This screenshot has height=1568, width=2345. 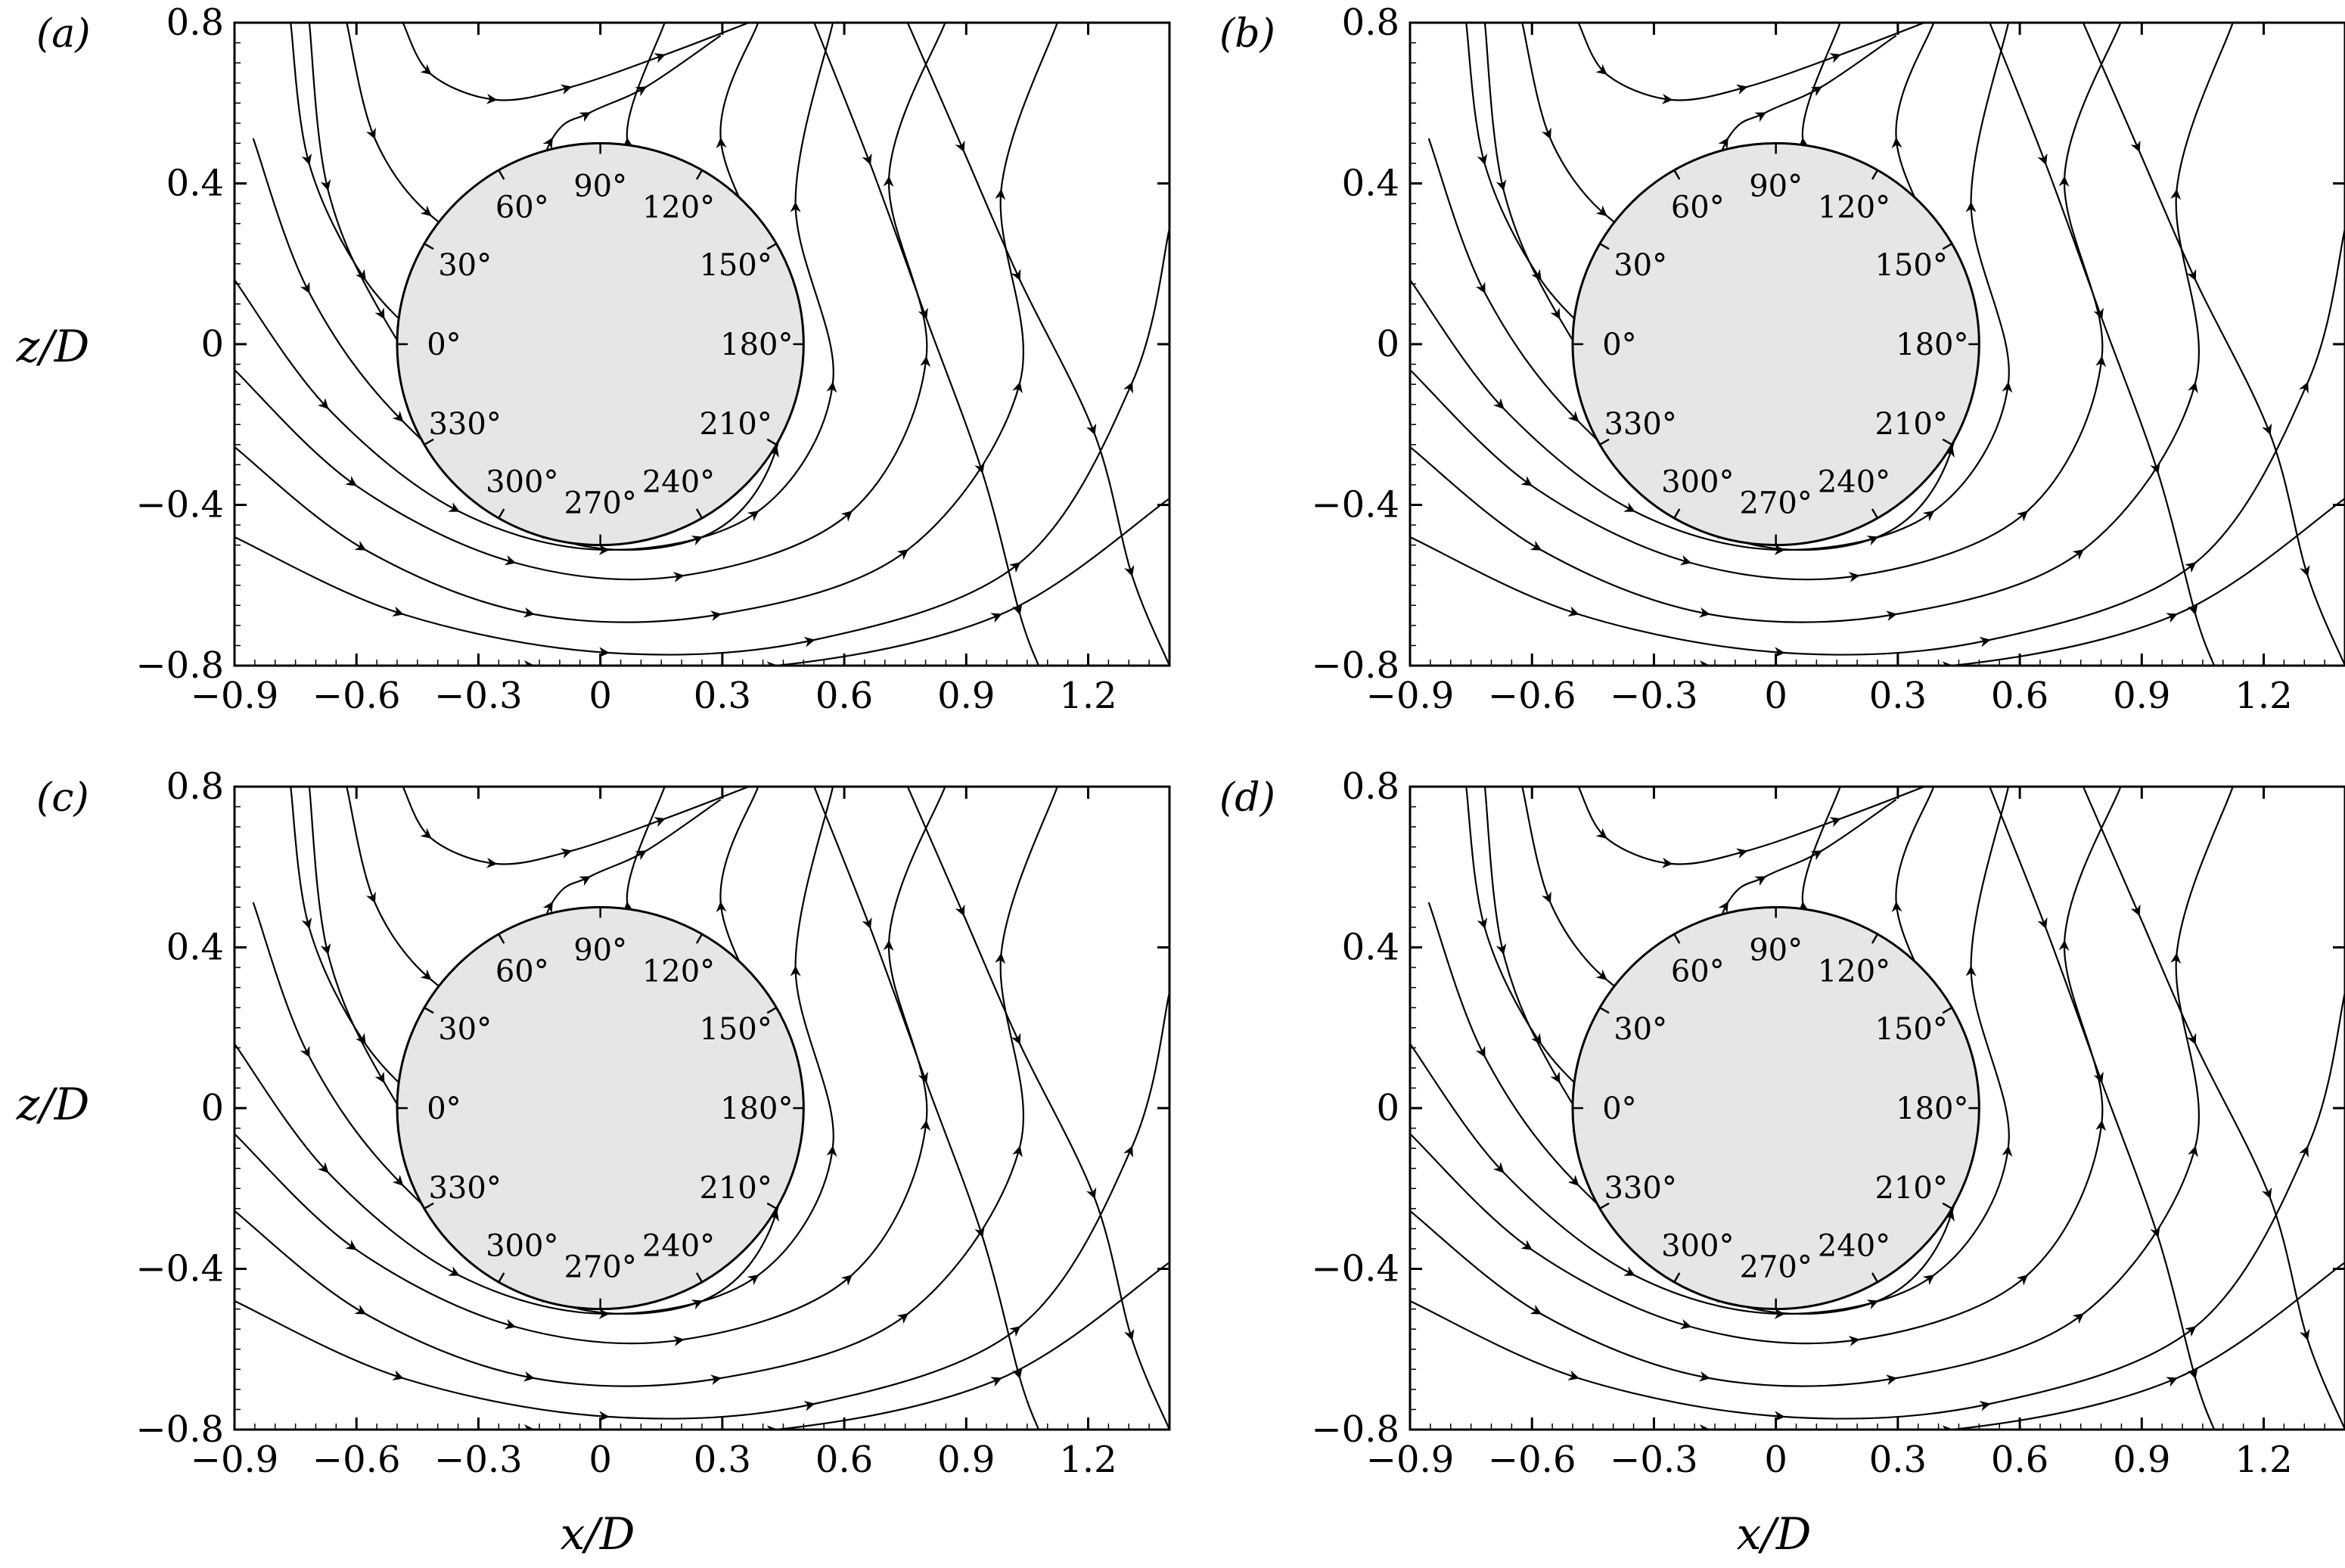 What do you see at coordinates (464, 425) in the screenshot?
I see `angle-label: 330°` at bounding box center [464, 425].